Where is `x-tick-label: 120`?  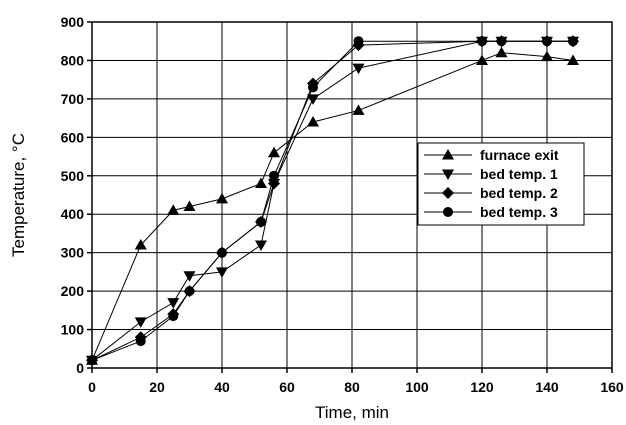 x-tick-label: 120 is located at coordinates (482, 387).